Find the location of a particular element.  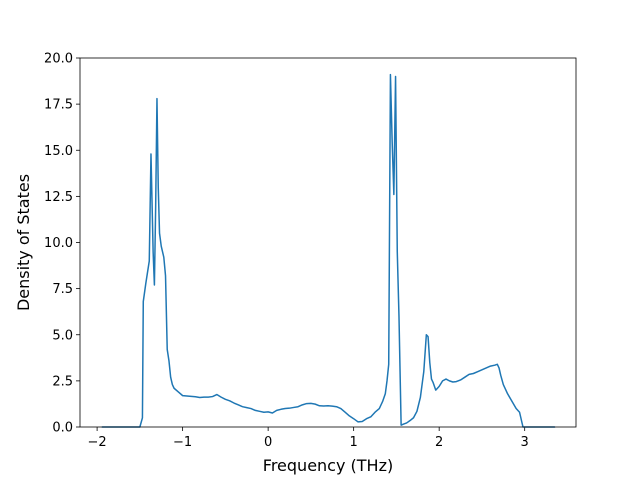

y-tick-label: 15.0 is located at coordinates (58, 151).